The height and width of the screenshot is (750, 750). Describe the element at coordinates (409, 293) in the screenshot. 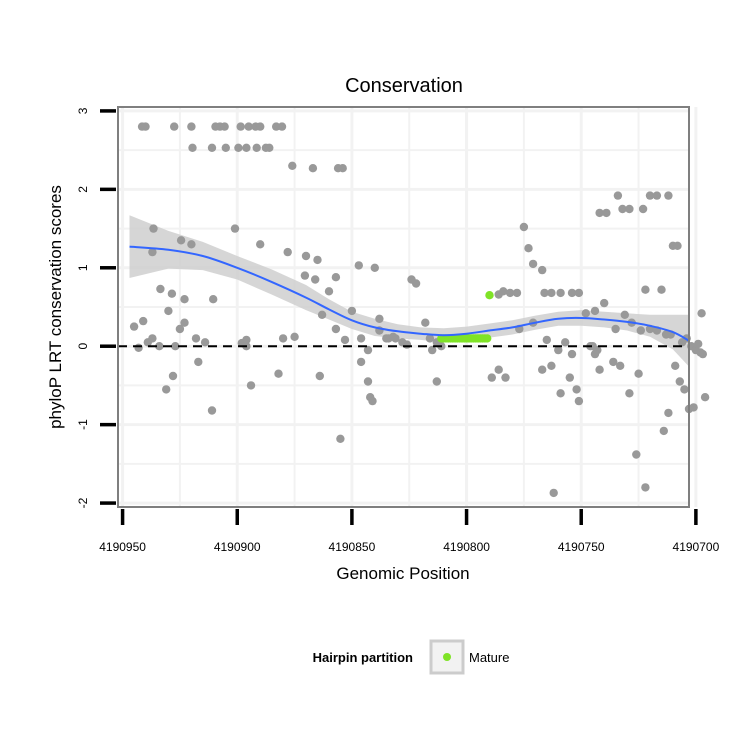

I see `smooth-line-layer` at that location.